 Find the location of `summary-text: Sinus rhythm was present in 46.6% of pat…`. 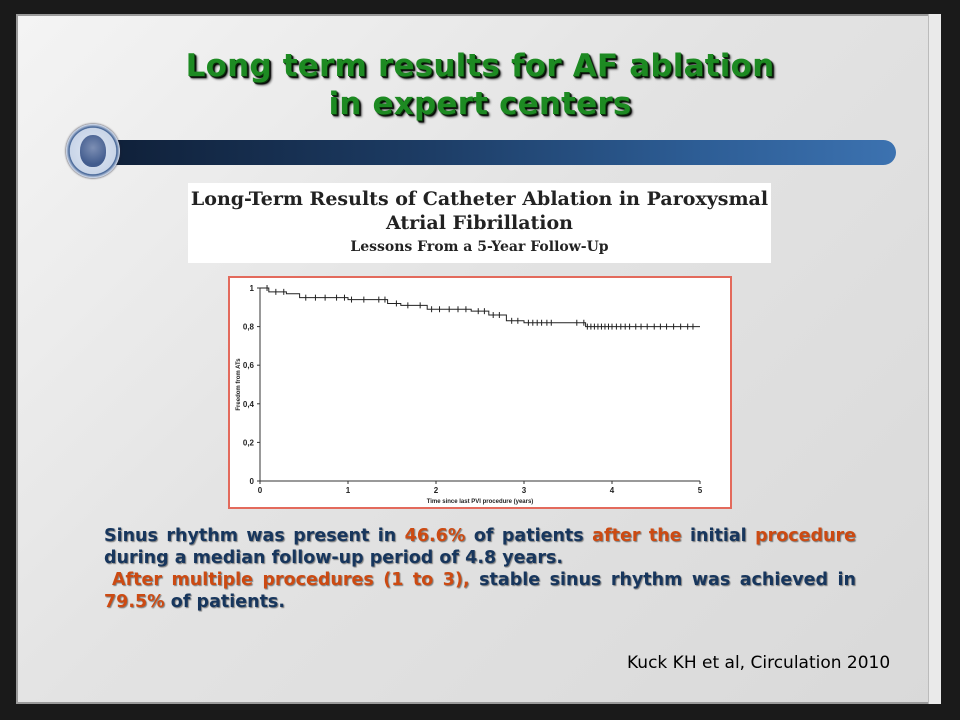

summary-text: Sinus rhythm was present in 46.6% of pat… is located at coordinates (480, 569).